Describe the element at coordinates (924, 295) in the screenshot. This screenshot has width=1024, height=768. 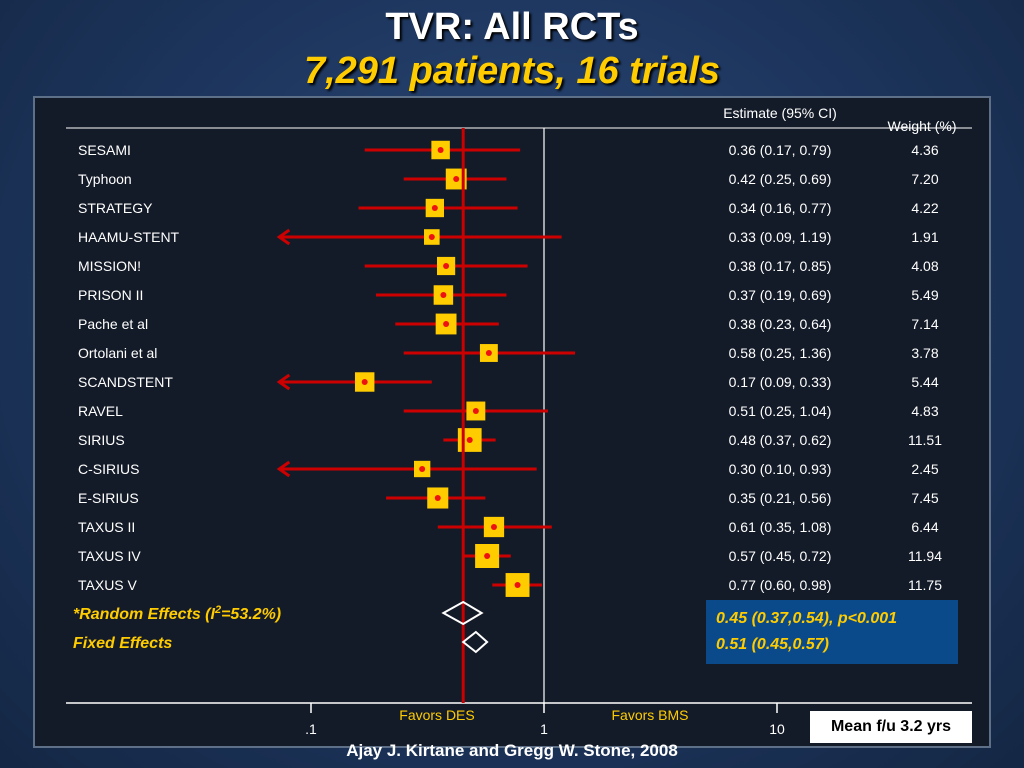
I see `study-weight: 5.49` at that location.